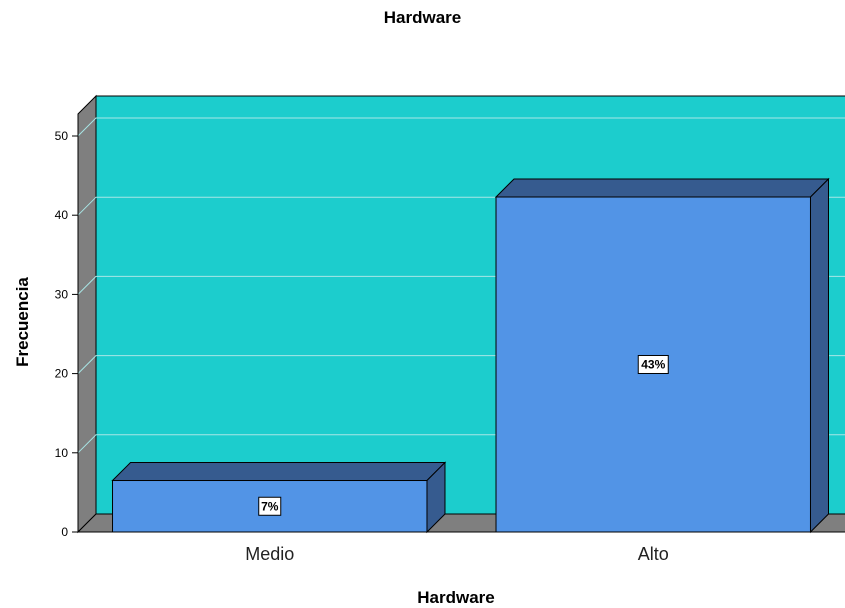  I want to click on data-label: 7%, so click(270, 506).